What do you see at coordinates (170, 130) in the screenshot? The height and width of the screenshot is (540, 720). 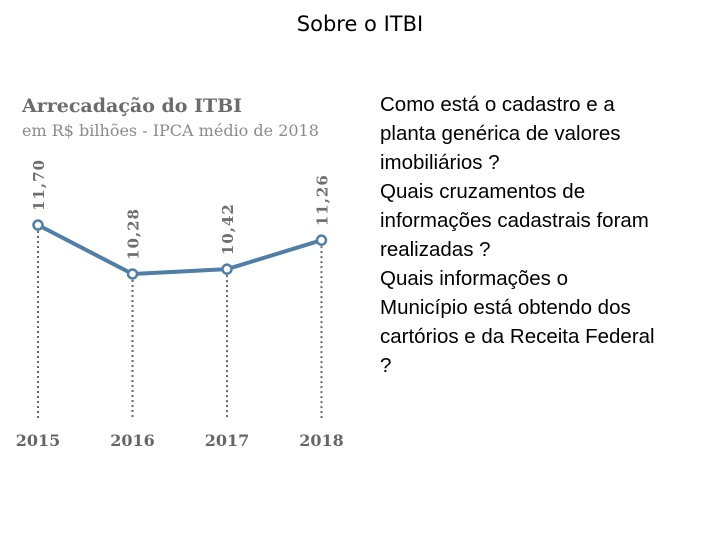 I see `chart-subtitle: em R$ bilhões - IPCA médio de 2018` at bounding box center [170, 130].